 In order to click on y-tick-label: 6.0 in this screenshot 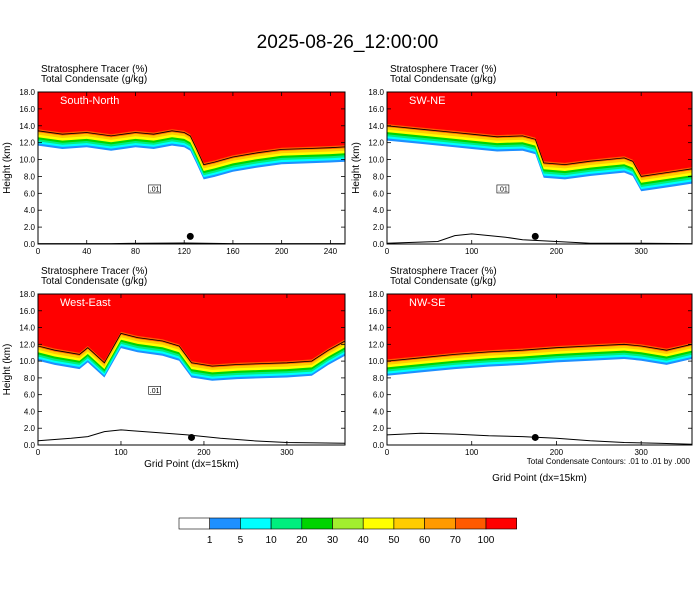, I will do `click(379, 395)`.